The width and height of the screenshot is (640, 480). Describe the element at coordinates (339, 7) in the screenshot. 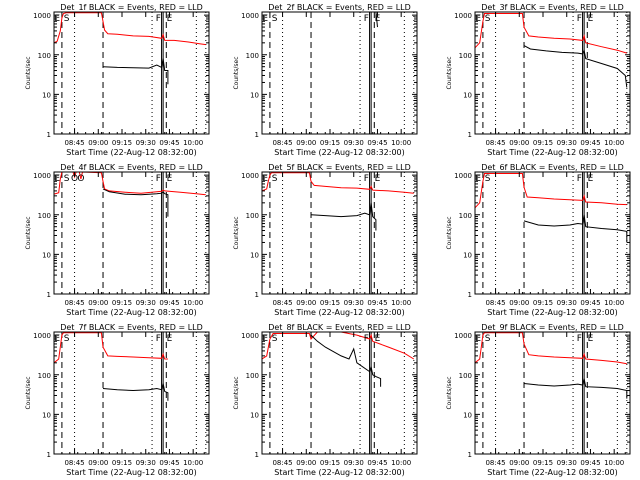

I see `panel-title: Det_2f BLACK = Events, RED = LLD` at that location.